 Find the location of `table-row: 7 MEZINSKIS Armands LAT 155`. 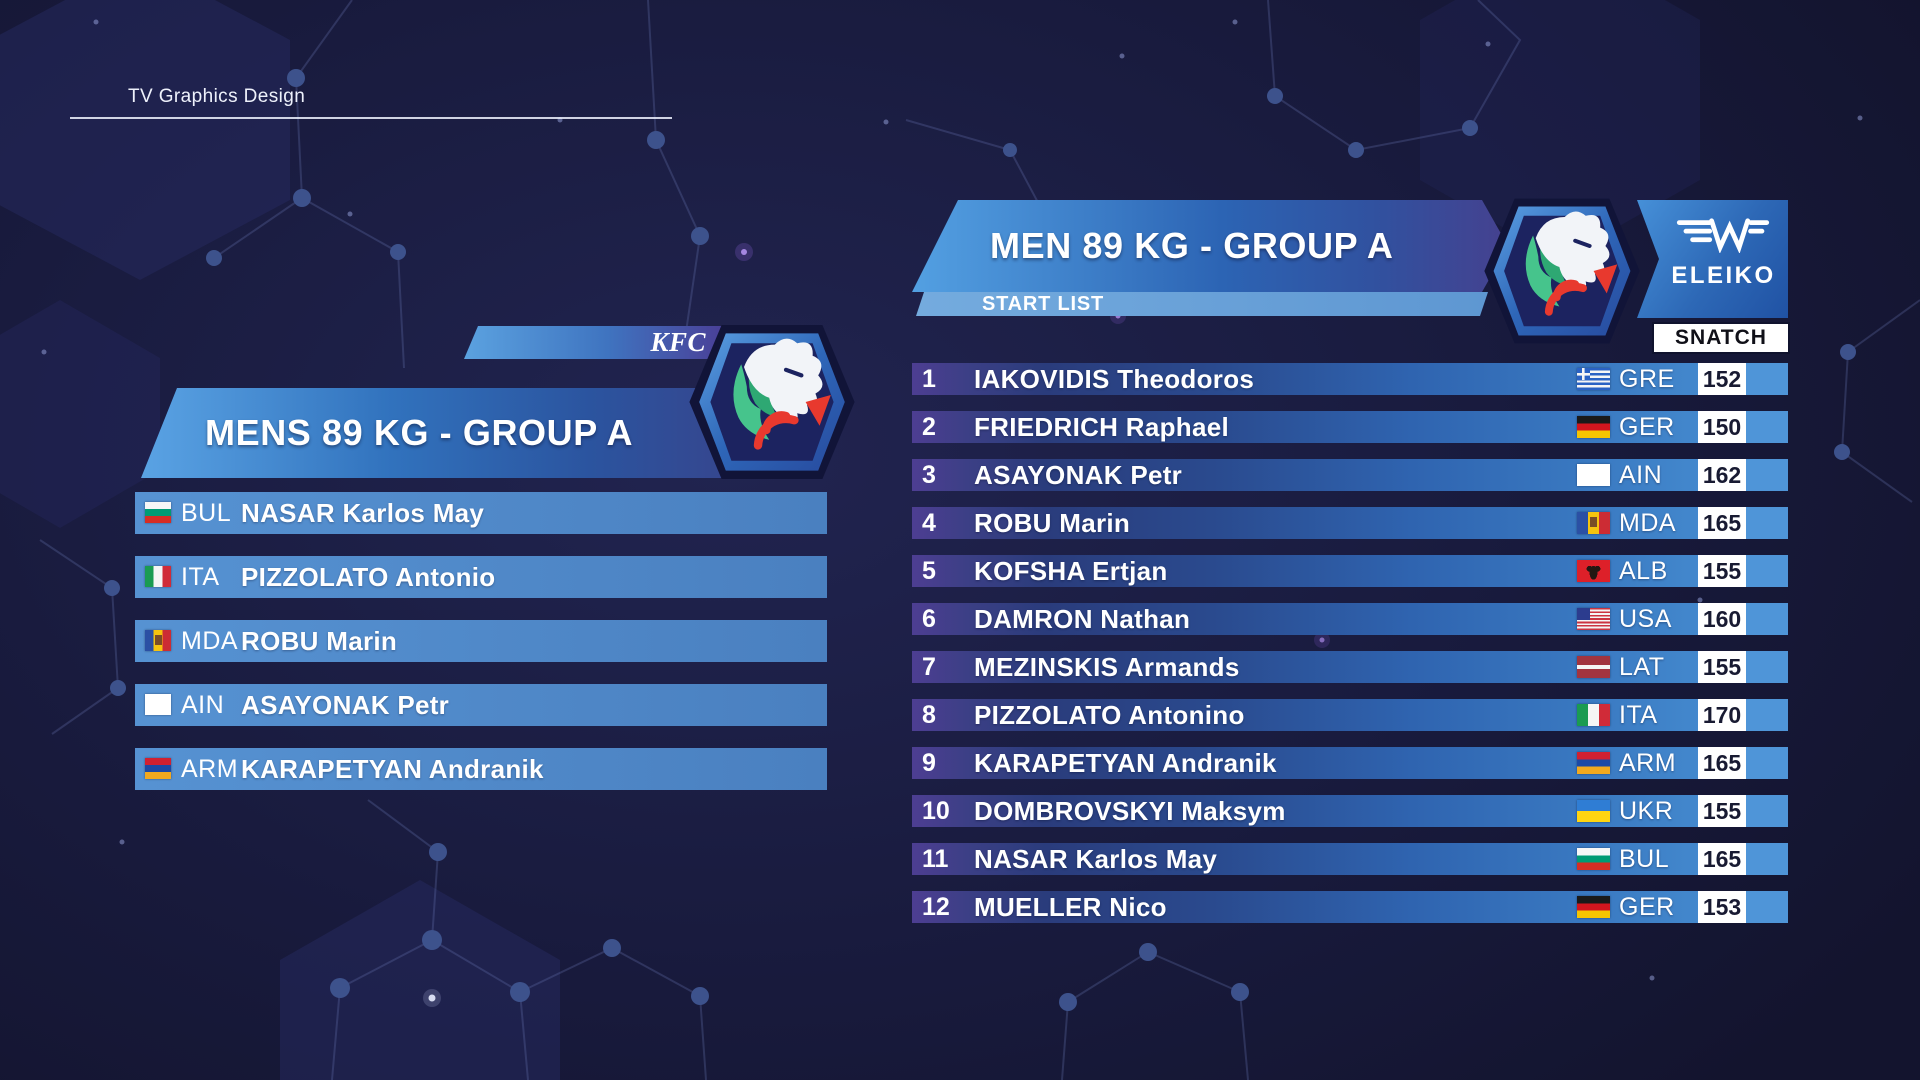

table-row: 7 MEZINSKIS Armands LAT 155 is located at coordinates (1350, 667).